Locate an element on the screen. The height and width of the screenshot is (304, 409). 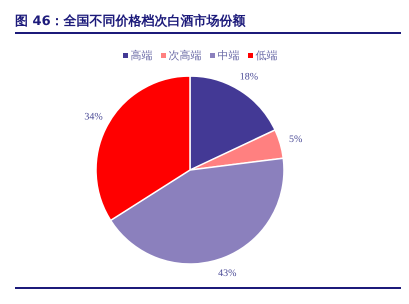
data-label: 34% is located at coordinates (93, 117).